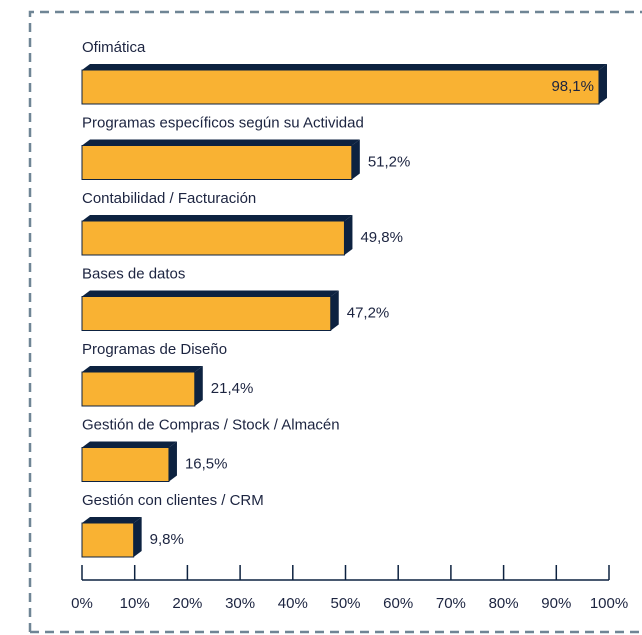  I want to click on value-label: 16,5%, so click(206, 463).